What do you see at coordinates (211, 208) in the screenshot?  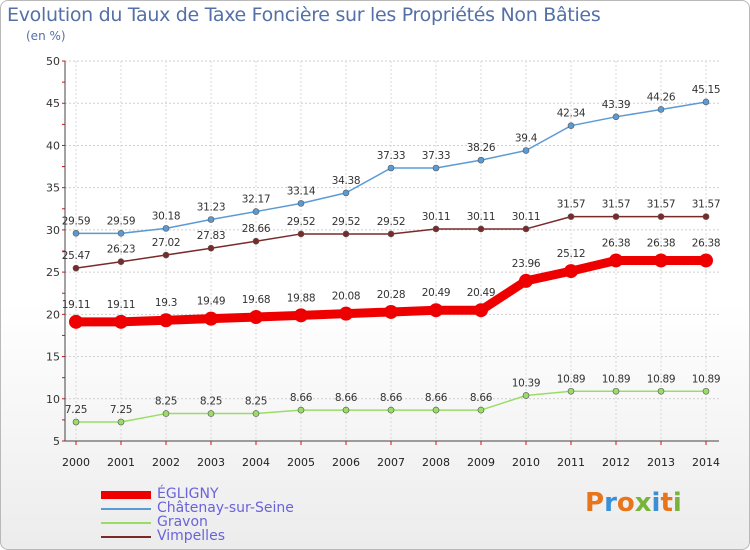 I see `data-label-chatenay-sur-seine: 31.23` at bounding box center [211, 208].